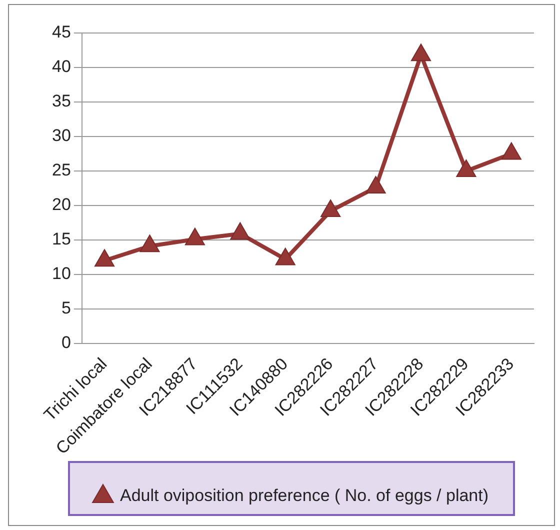 The height and width of the screenshot is (530, 560). I want to click on y-tick-label: 40, so click(61, 66).